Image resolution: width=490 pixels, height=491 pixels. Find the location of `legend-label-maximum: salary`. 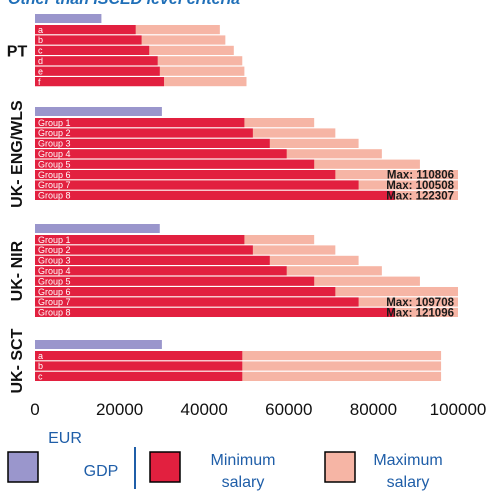

legend-label-maximum: salary is located at coordinates (408, 482).